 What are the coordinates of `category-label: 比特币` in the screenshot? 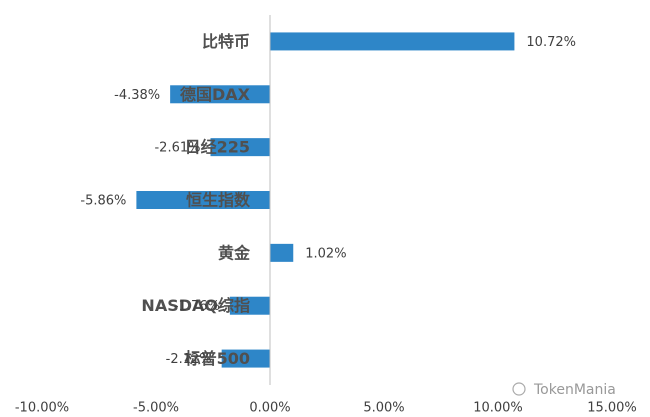 It's located at (226, 41).